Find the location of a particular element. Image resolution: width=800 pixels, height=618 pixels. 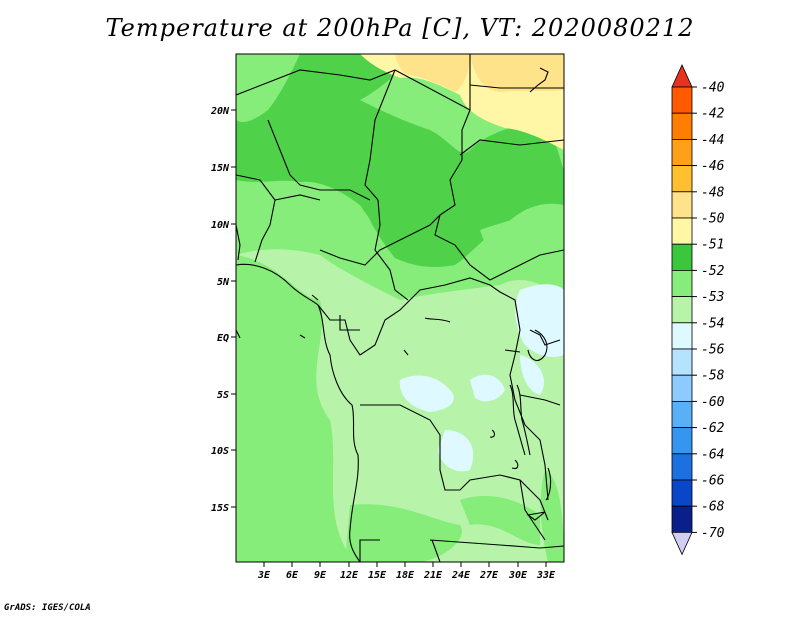

colorbar-label: -58 is located at coordinates (713, 376).